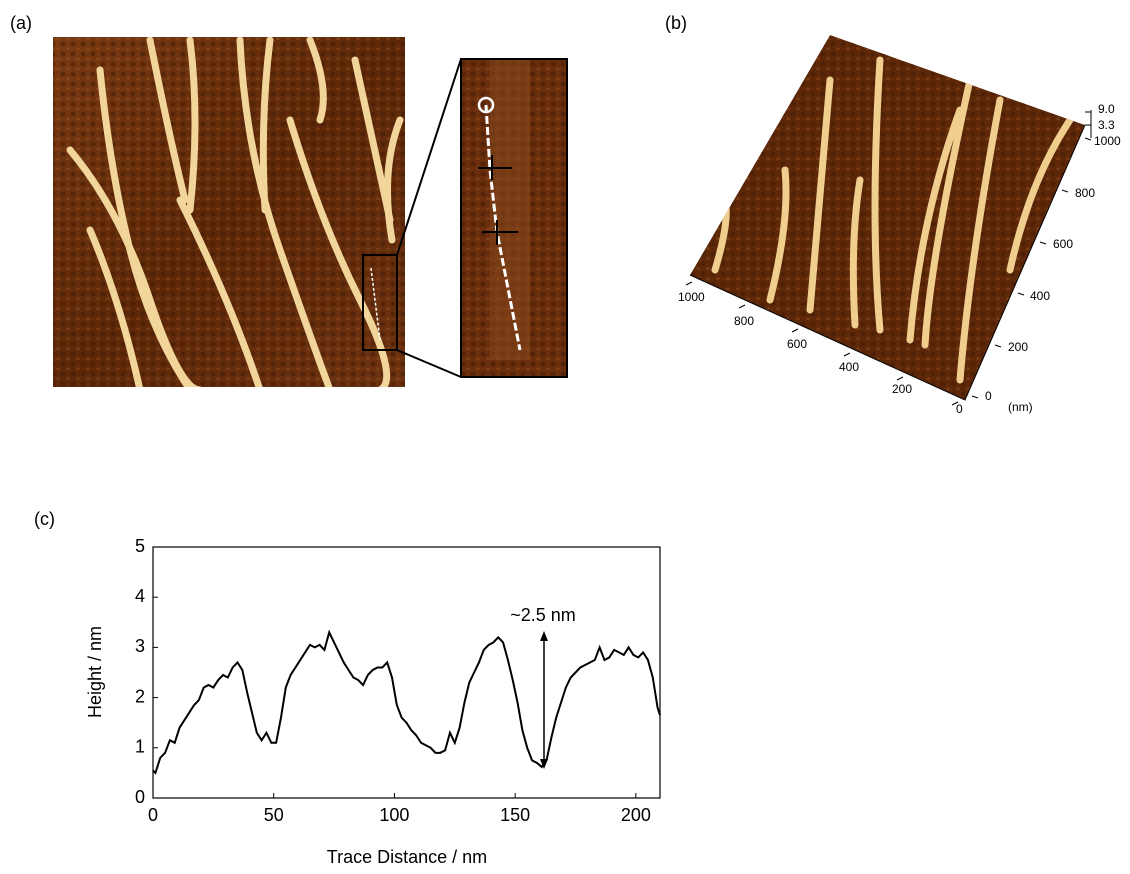 This screenshot has height=874, width=1130. What do you see at coordinates (636, 815) in the screenshot?
I see `x-tick-label: 200` at bounding box center [636, 815].